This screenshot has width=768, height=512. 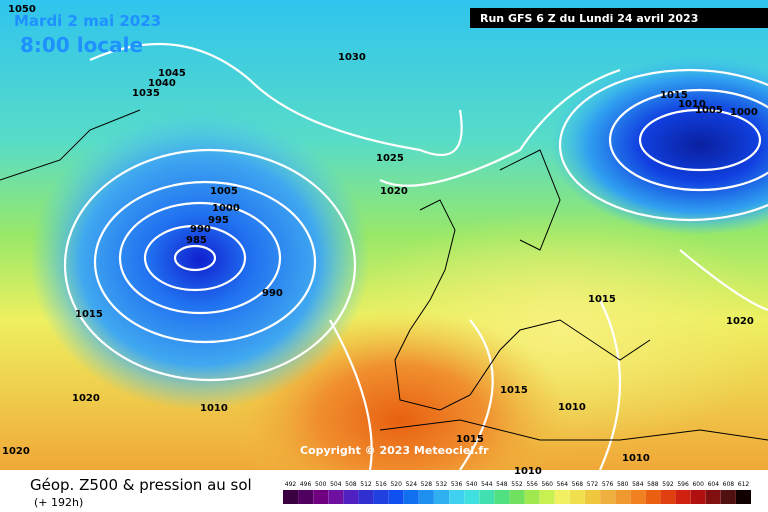 I want to click on legend-label: 556, so click(x=532, y=484).